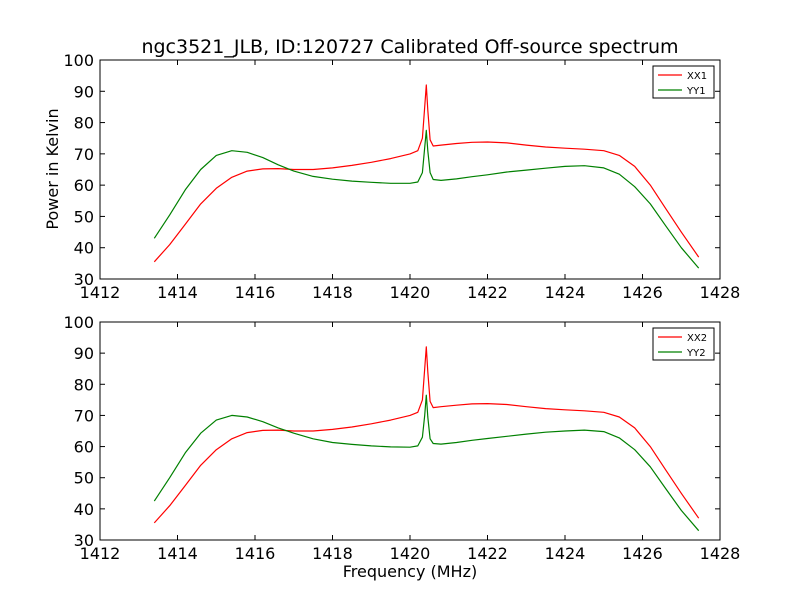 The height and width of the screenshot is (600, 800). I want to click on legend-label-yy2: YY2, so click(696, 353).